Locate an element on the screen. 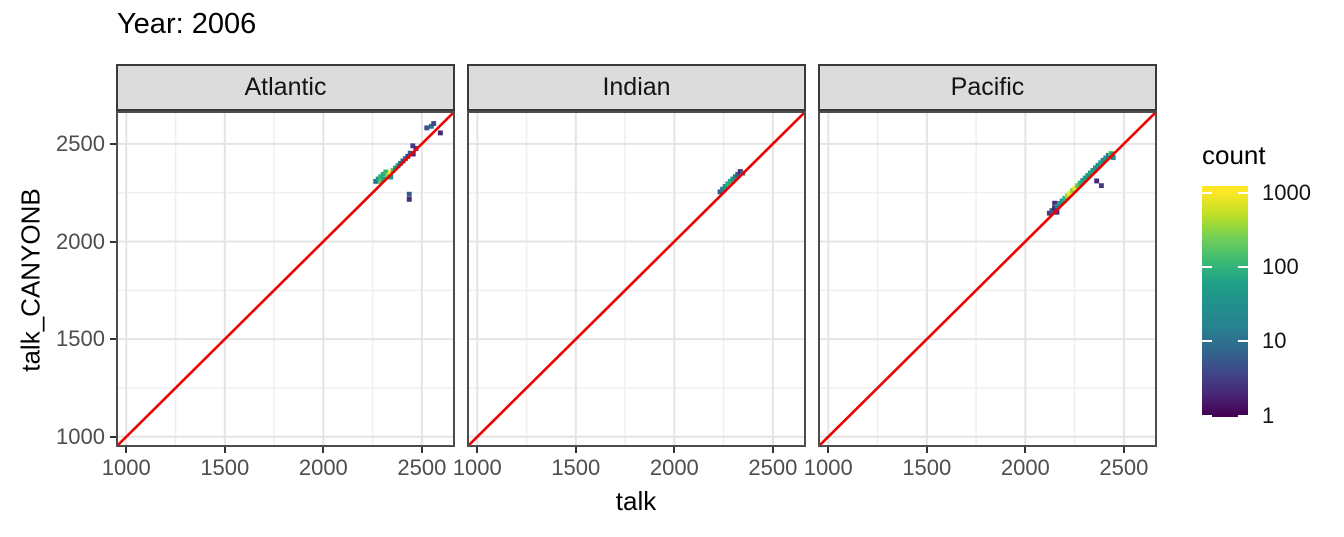 The width and height of the screenshot is (1344, 537). facet-strip-indian: Indian is located at coordinates (636, 87).